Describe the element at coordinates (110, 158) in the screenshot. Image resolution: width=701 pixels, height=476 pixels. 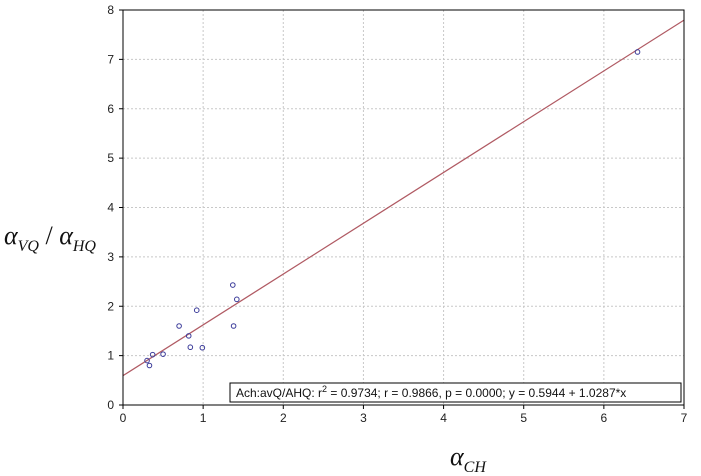
I see `y-tick-label: 5` at that location.